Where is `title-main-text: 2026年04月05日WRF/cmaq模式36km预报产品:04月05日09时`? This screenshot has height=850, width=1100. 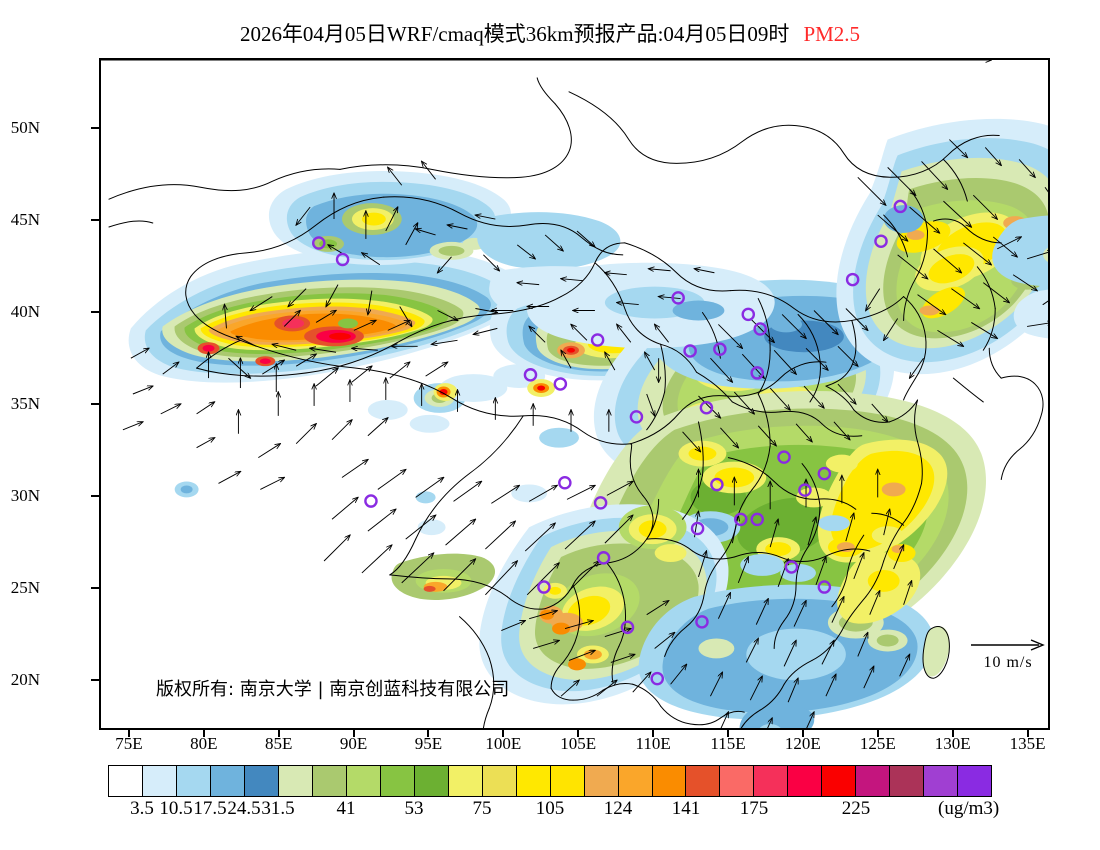
title-main-text: 2026年04月05日WRF/cmaq模式36km预报产品:04月05日09时 is located at coordinates (514, 34).